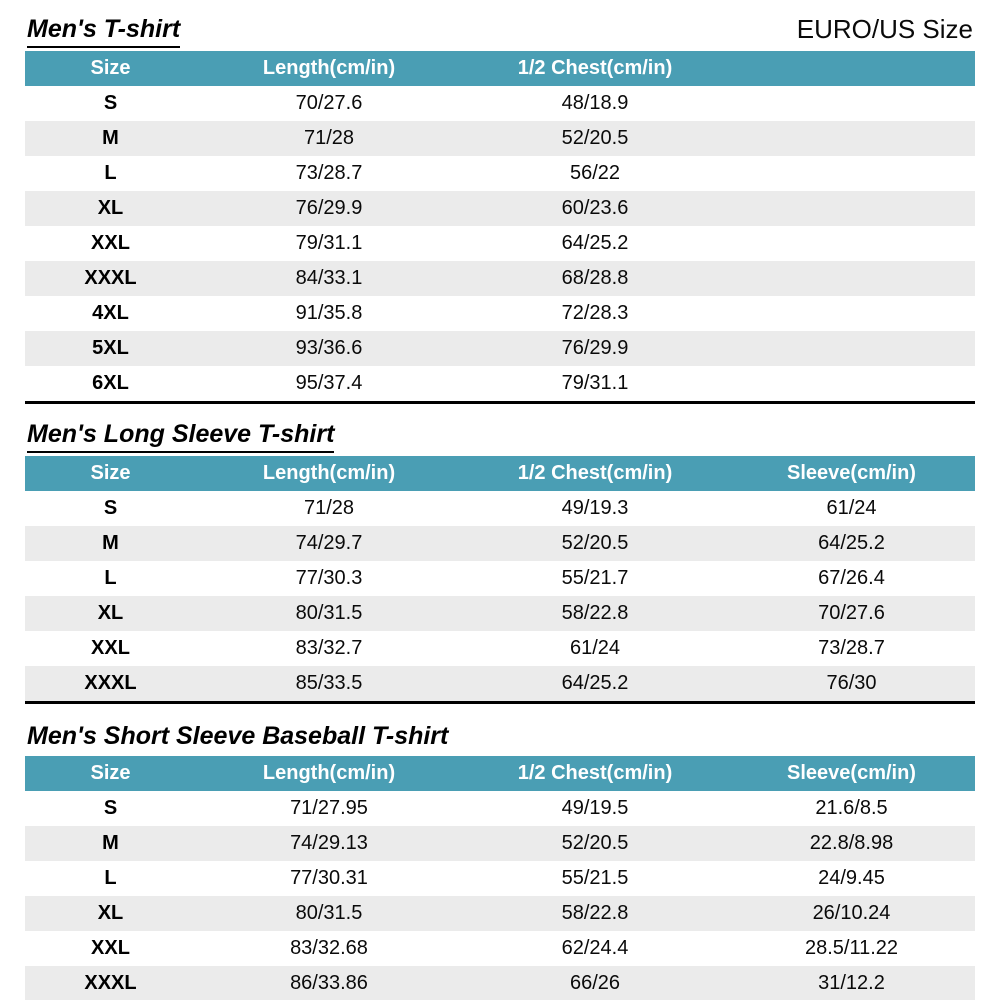  Describe the element at coordinates (500, 684) in the screenshot. I see `table-row: XXXL 85/33.5 64/25.2 76/30` at that location.